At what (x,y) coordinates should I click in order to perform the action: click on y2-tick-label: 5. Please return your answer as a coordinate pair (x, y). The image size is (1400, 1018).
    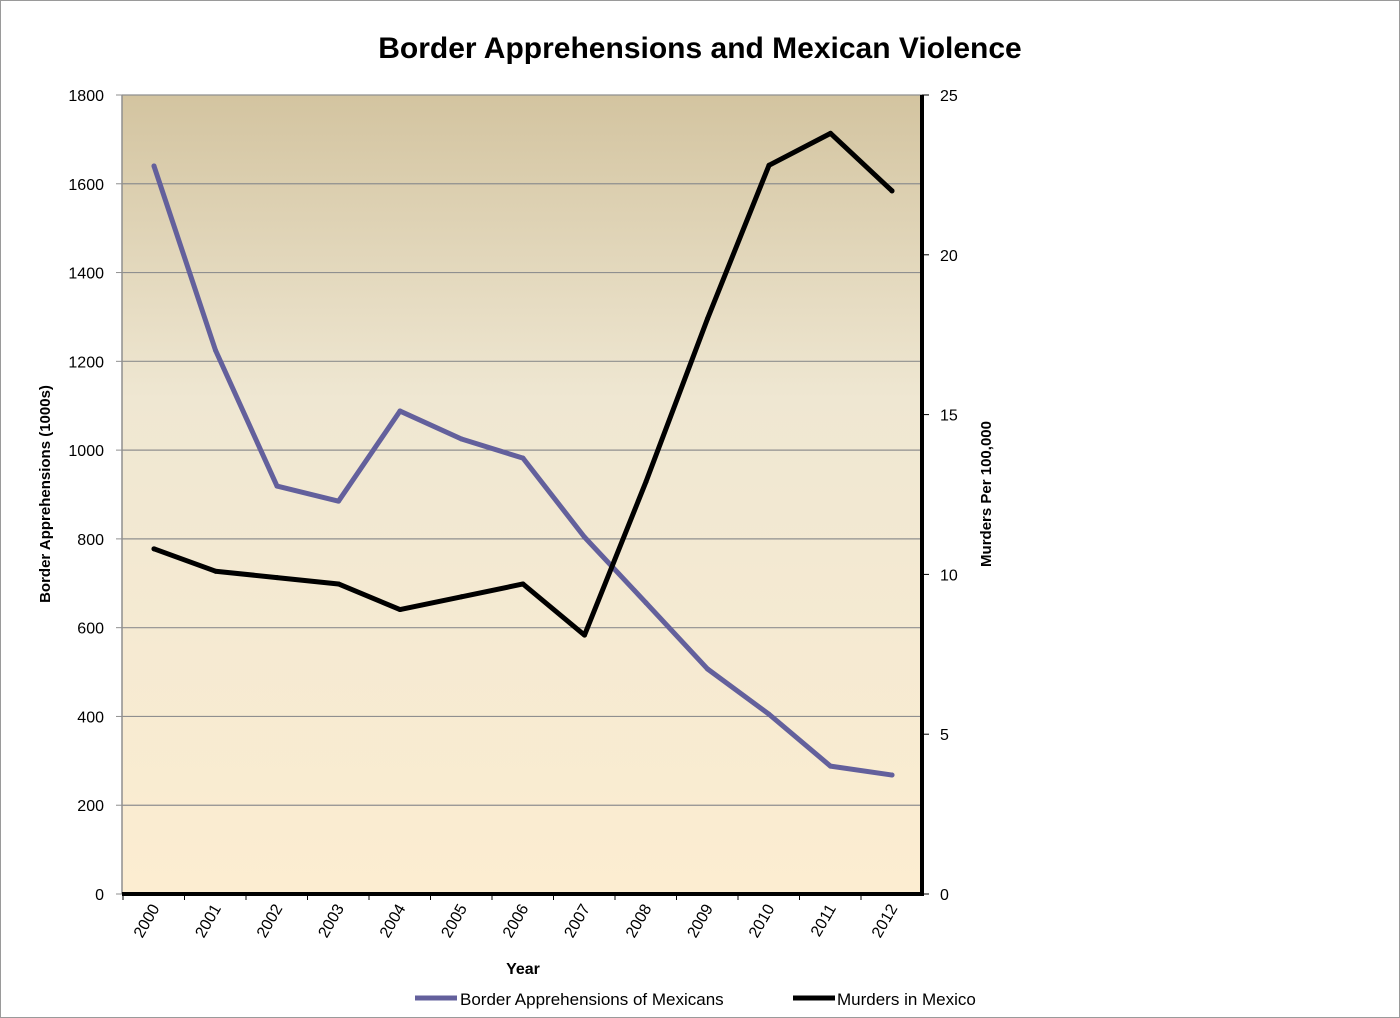
    Looking at the image, I should click on (944, 735).